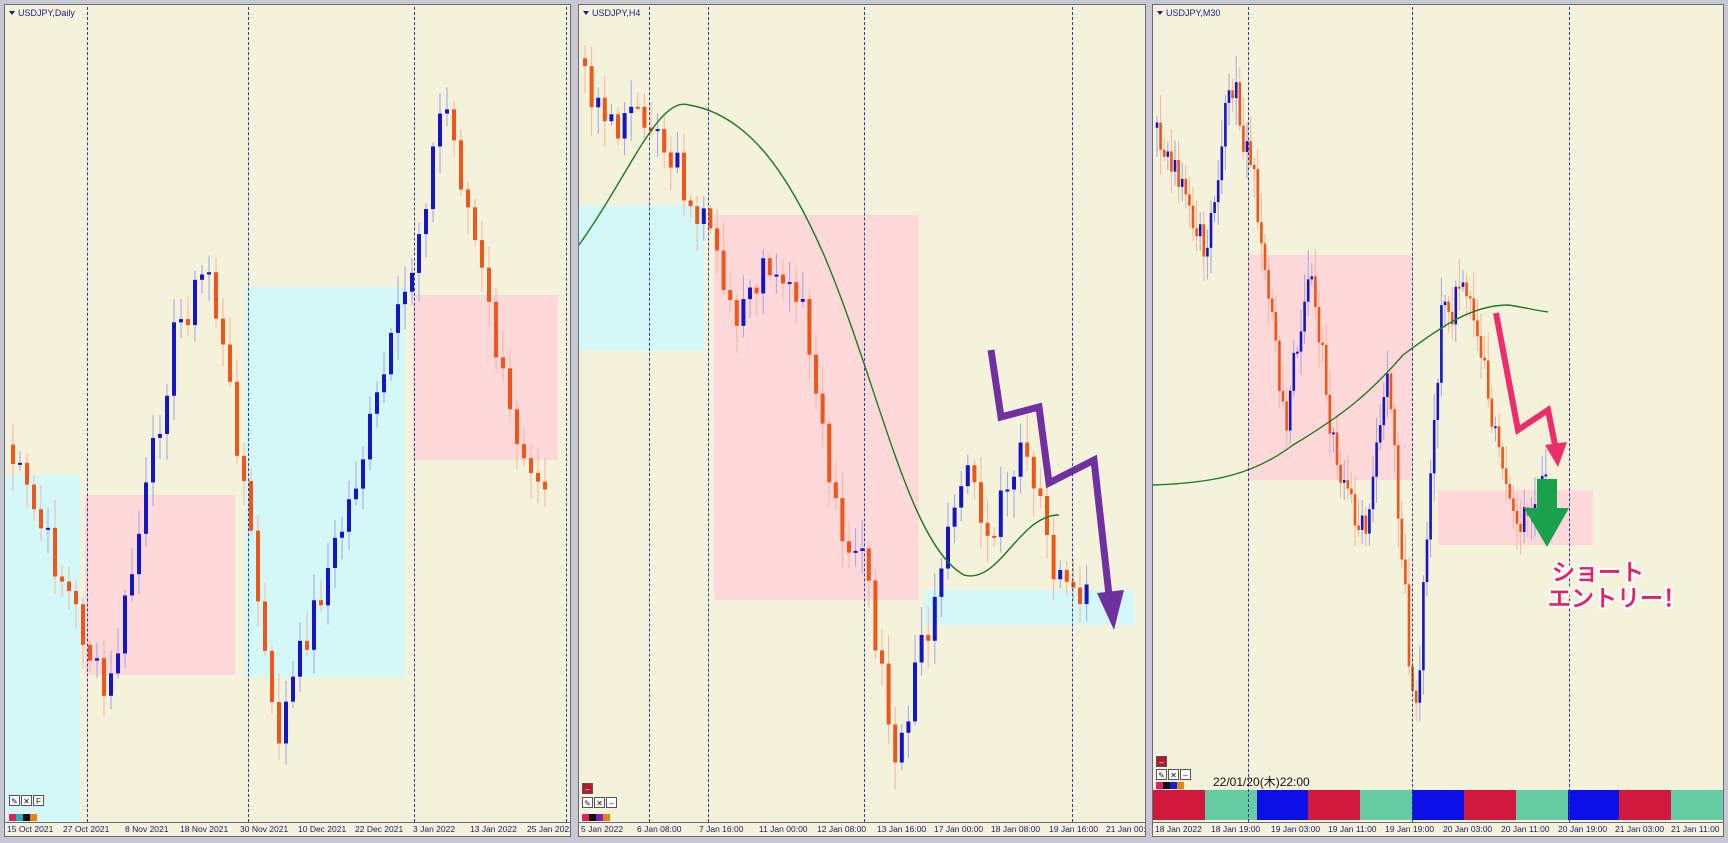 The height and width of the screenshot is (843, 1728). Describe the element at coordinates (38, 800) in the screenshot. I see `f-button: F` at that location.